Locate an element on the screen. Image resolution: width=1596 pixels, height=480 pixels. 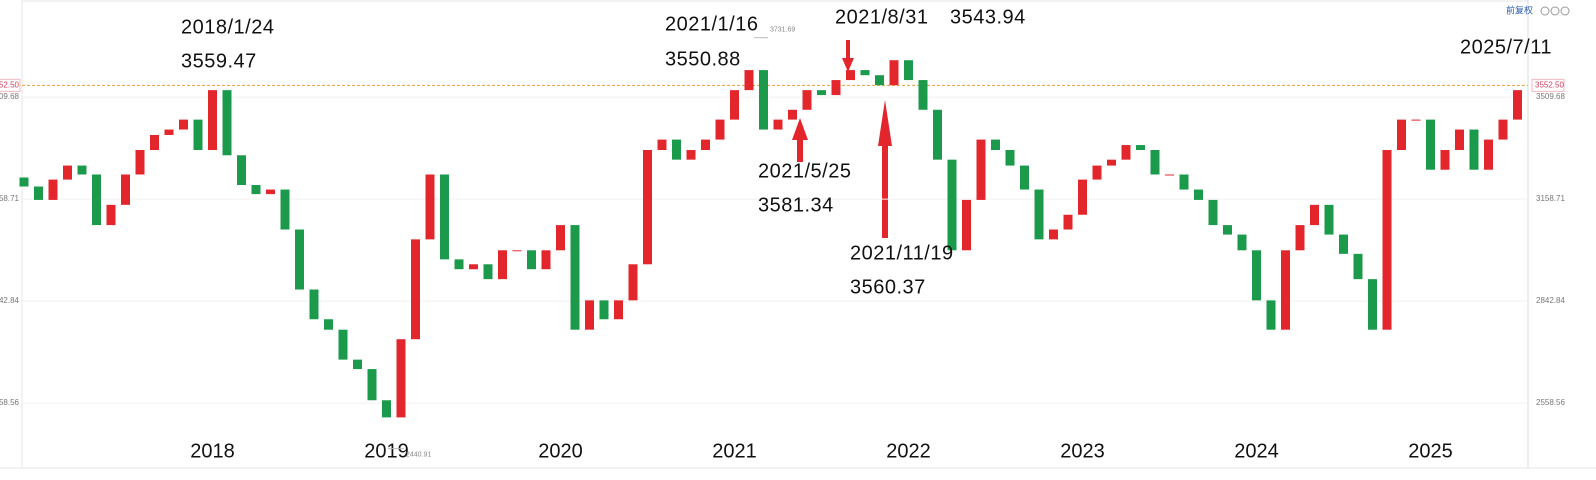
adjust-label: 前复权 is located at coordinates (1519, 9).